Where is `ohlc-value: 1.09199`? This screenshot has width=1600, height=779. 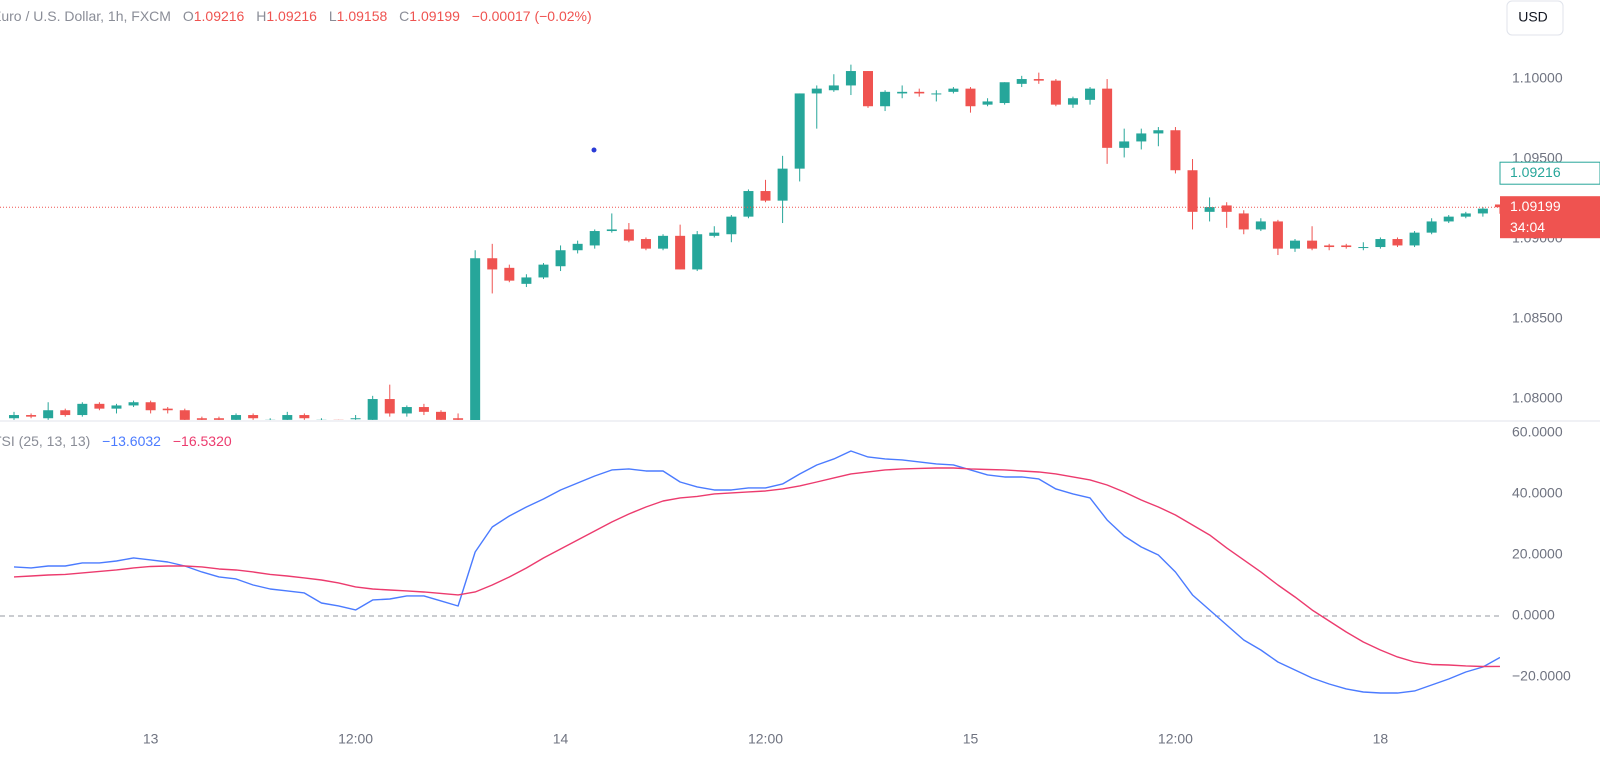 ohlc-value: 1.09199 is located at coordinates (434, 16).